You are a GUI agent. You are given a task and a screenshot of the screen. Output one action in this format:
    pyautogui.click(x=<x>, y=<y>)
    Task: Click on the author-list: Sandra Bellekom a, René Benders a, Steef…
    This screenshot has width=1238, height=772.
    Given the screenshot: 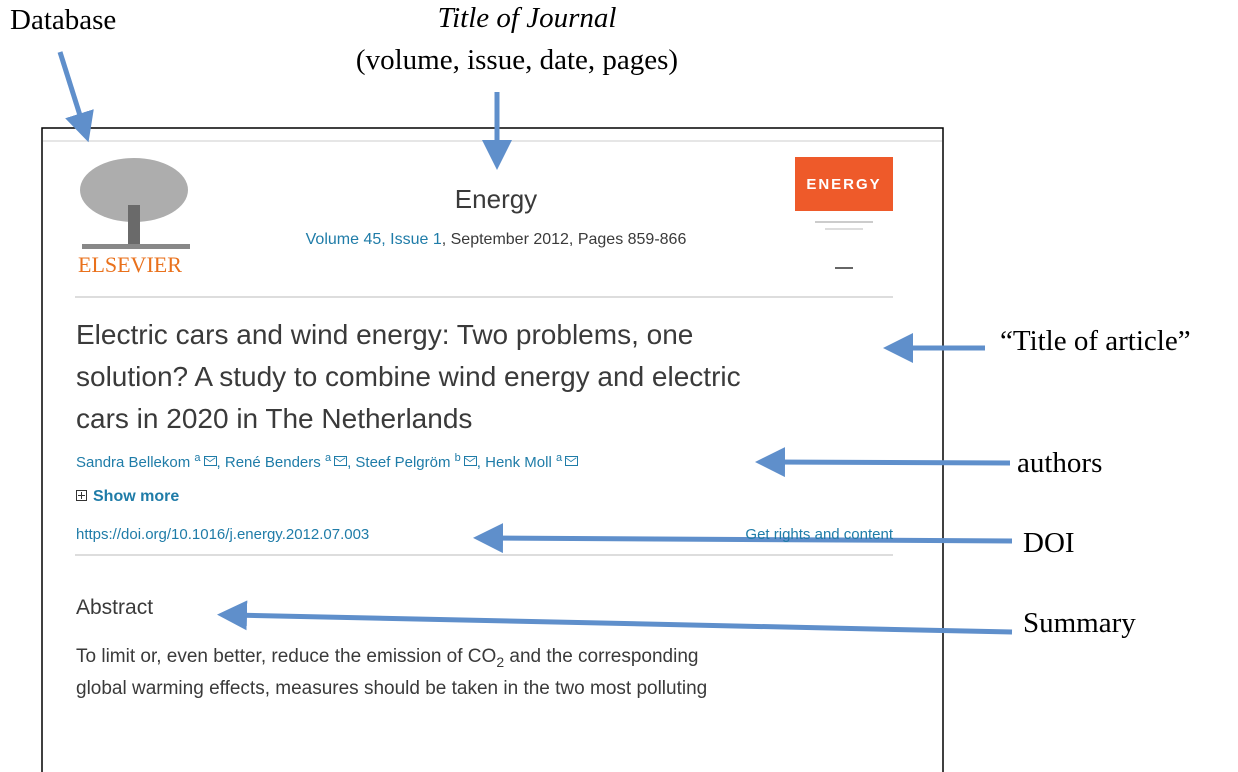 What is the action you would take?
    pyautogui.click(x=327, y=461)
    